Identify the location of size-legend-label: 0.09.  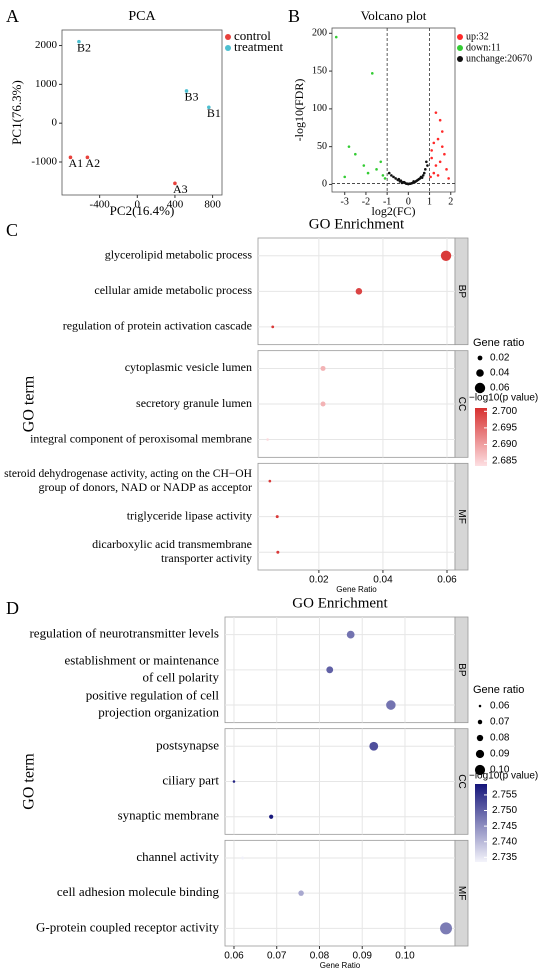
(500, 754).